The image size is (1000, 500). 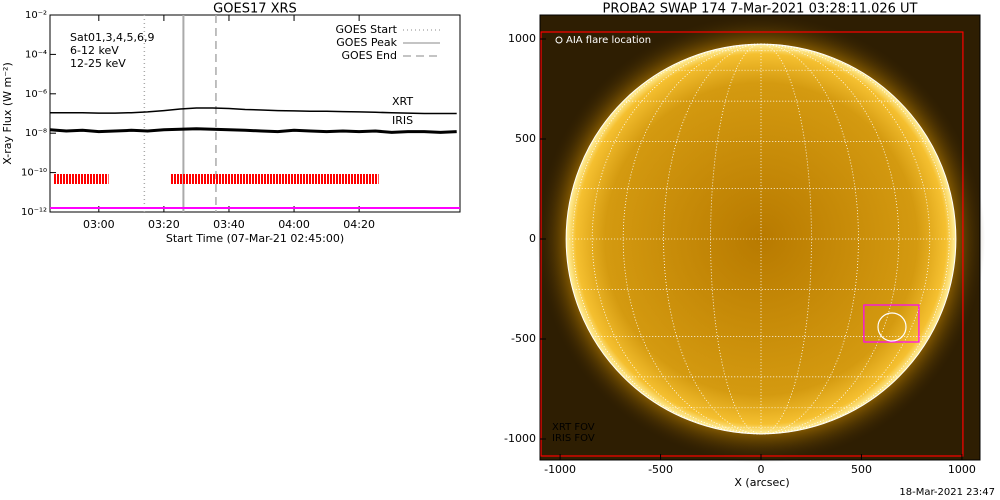 I want to click on x-tick-label: 04:00, so click(x=294, y=224).